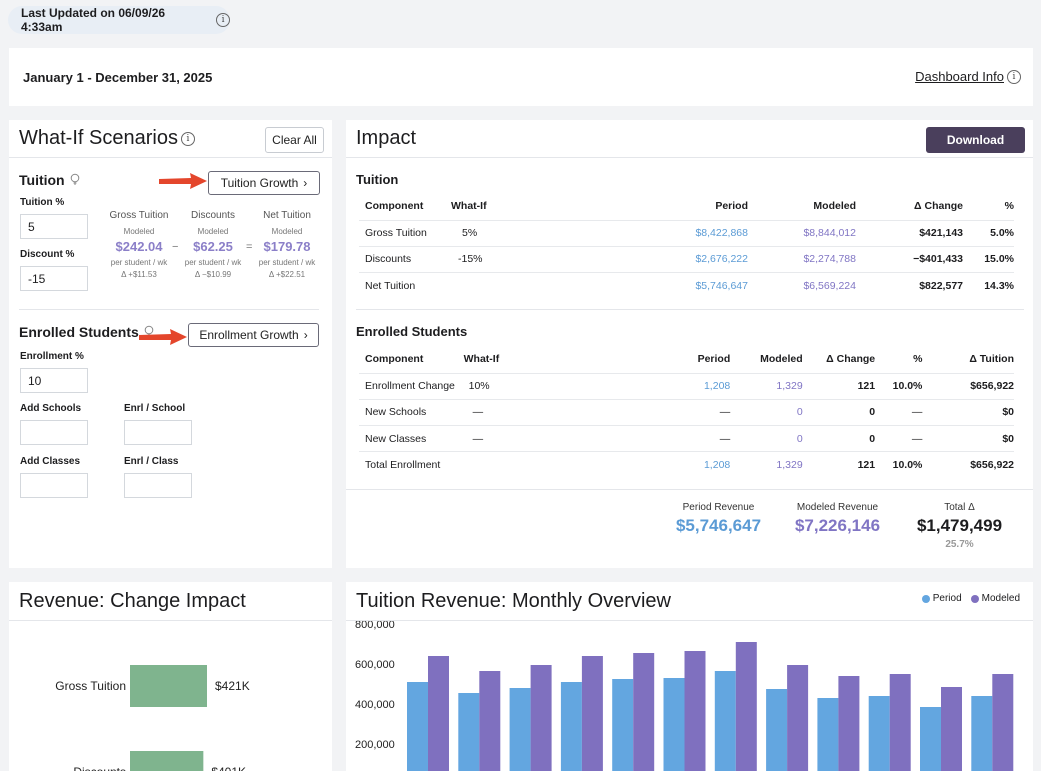  I want to click on stat-sub: Modeled, so click(213, 231).